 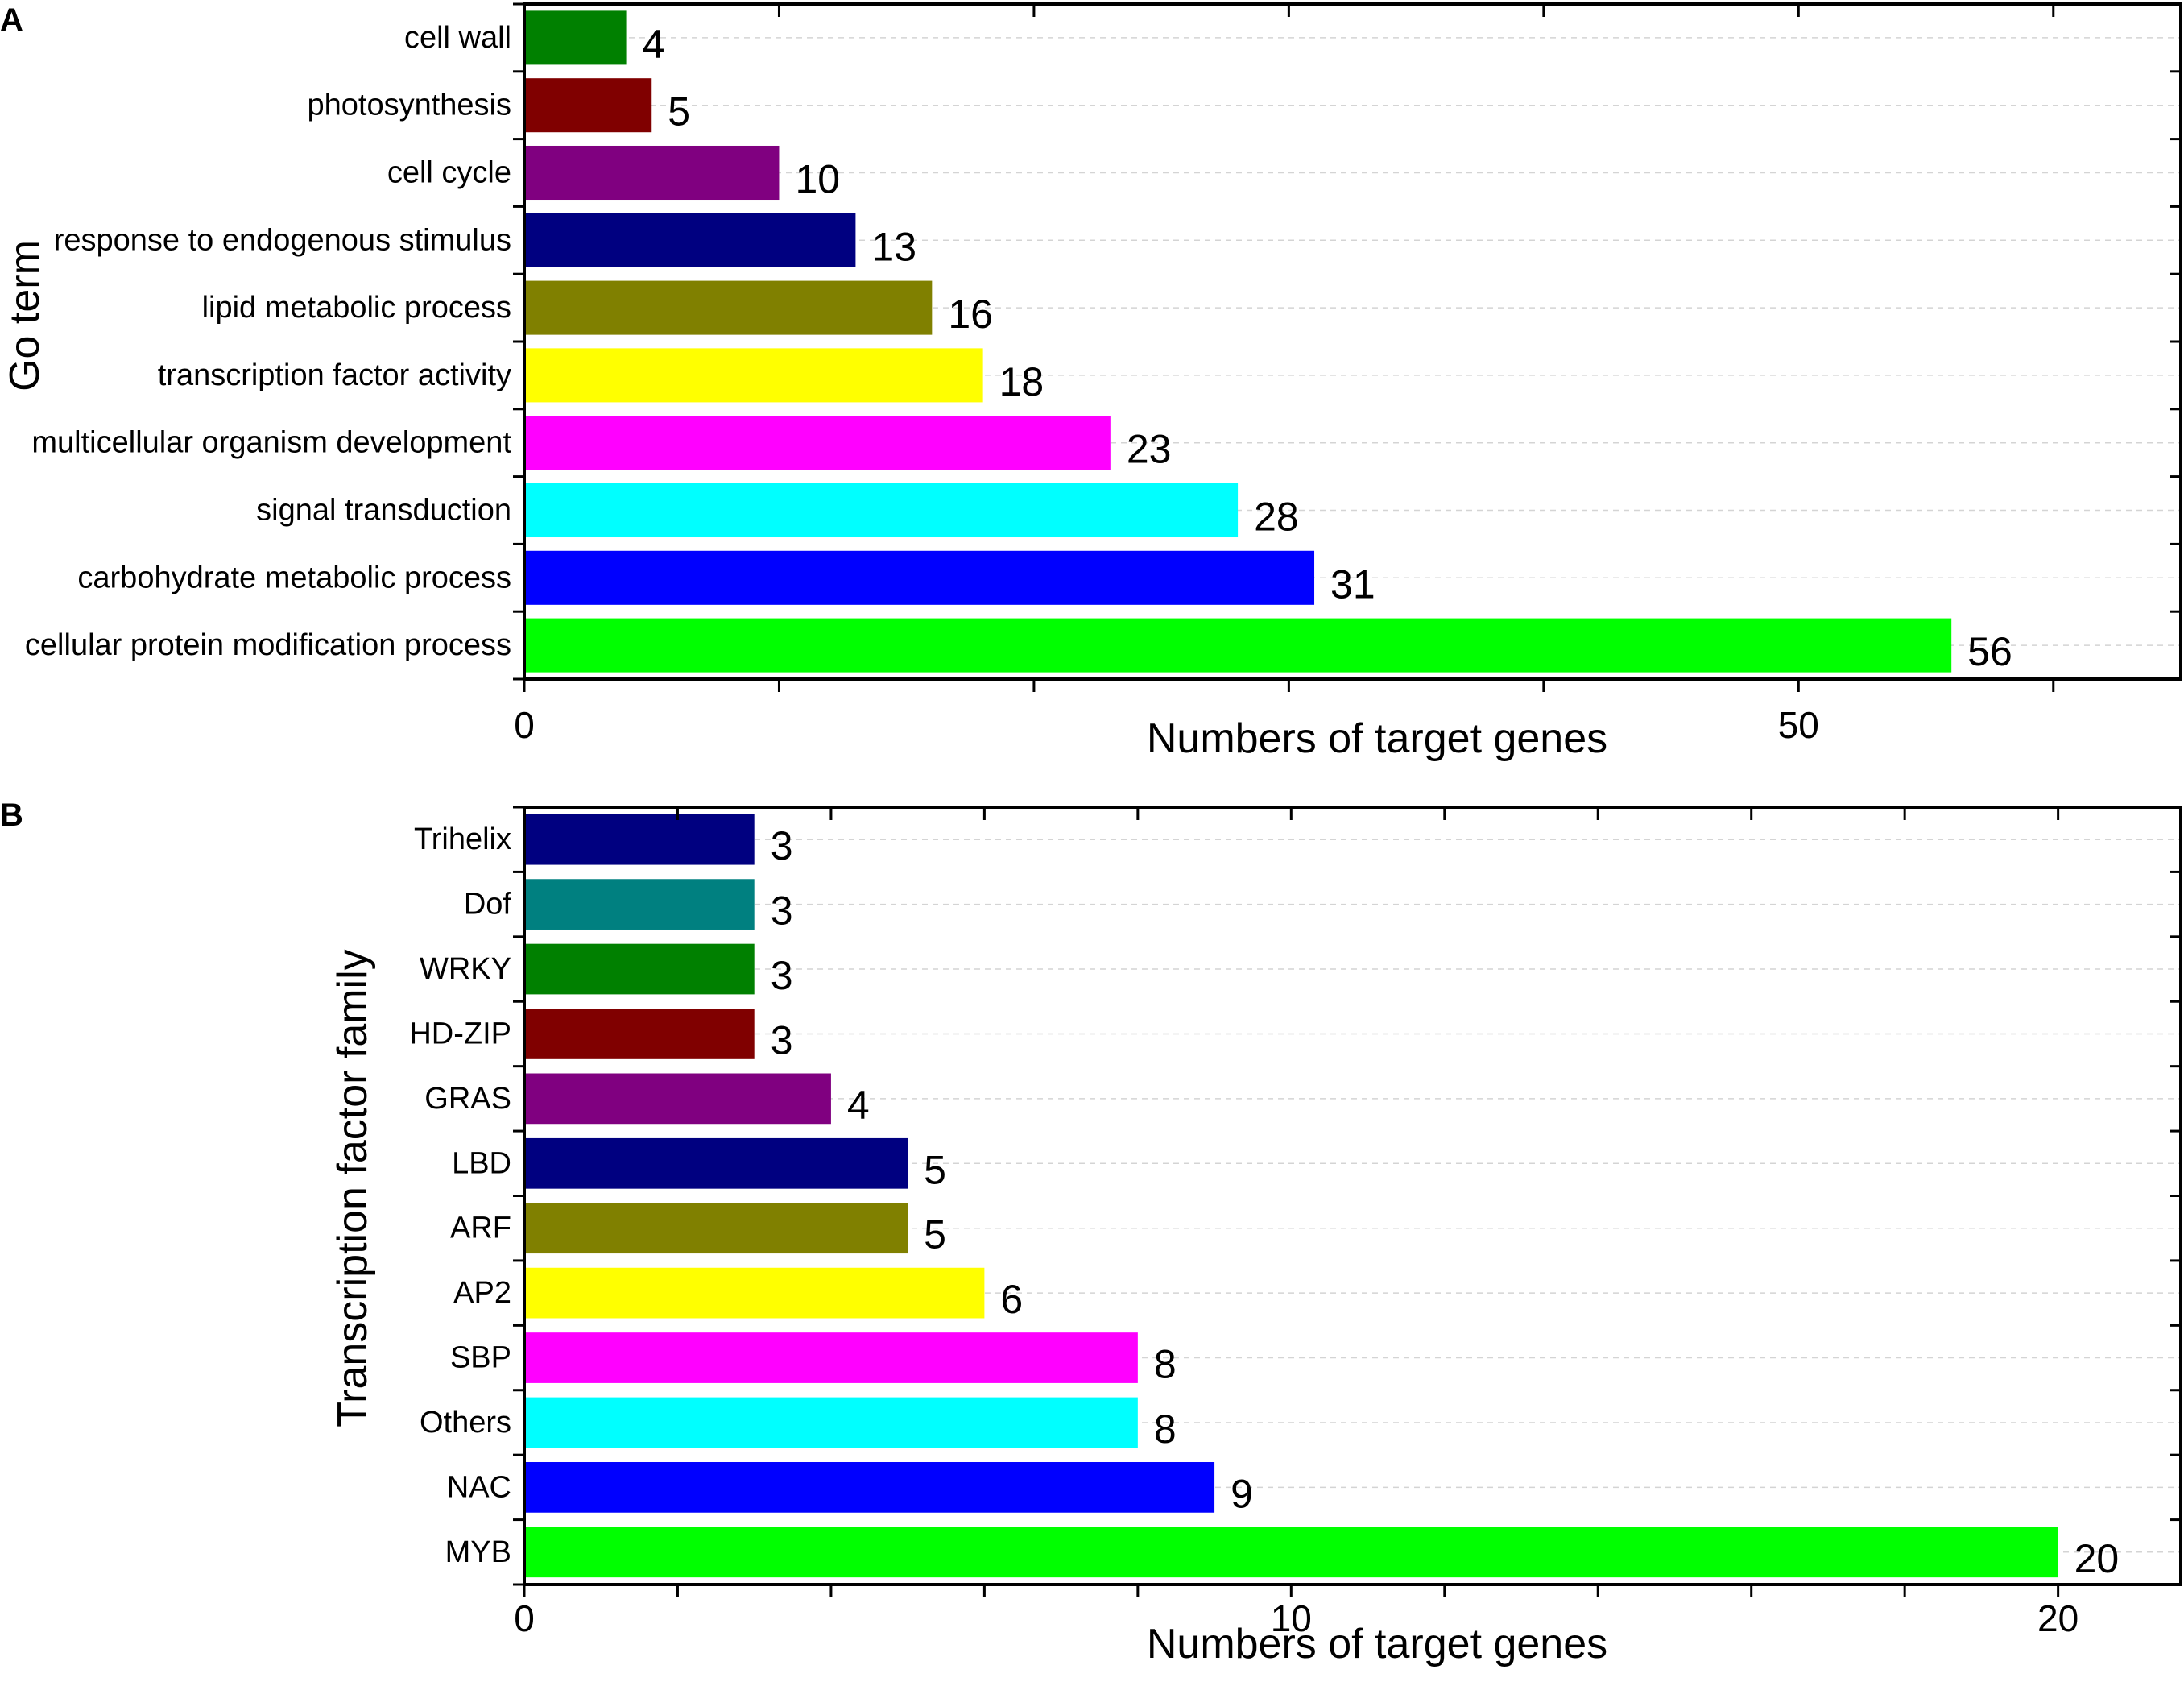 What do you see at coordinates (2058, 1618) in the screenshot?
I see `x-tick-label: 20` at bounding box center [2058, 1618].